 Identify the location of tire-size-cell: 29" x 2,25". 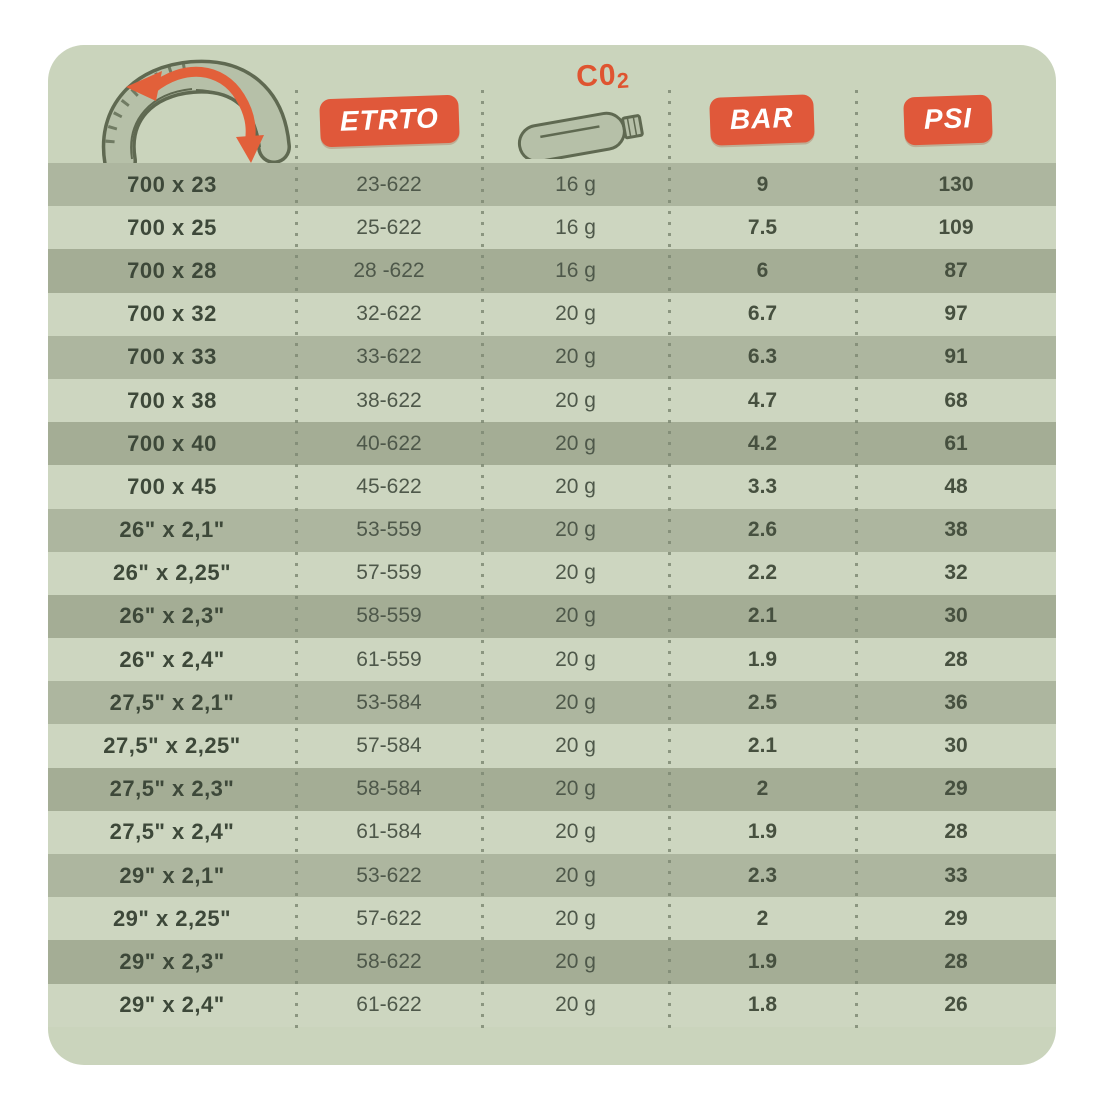
(172, 918).